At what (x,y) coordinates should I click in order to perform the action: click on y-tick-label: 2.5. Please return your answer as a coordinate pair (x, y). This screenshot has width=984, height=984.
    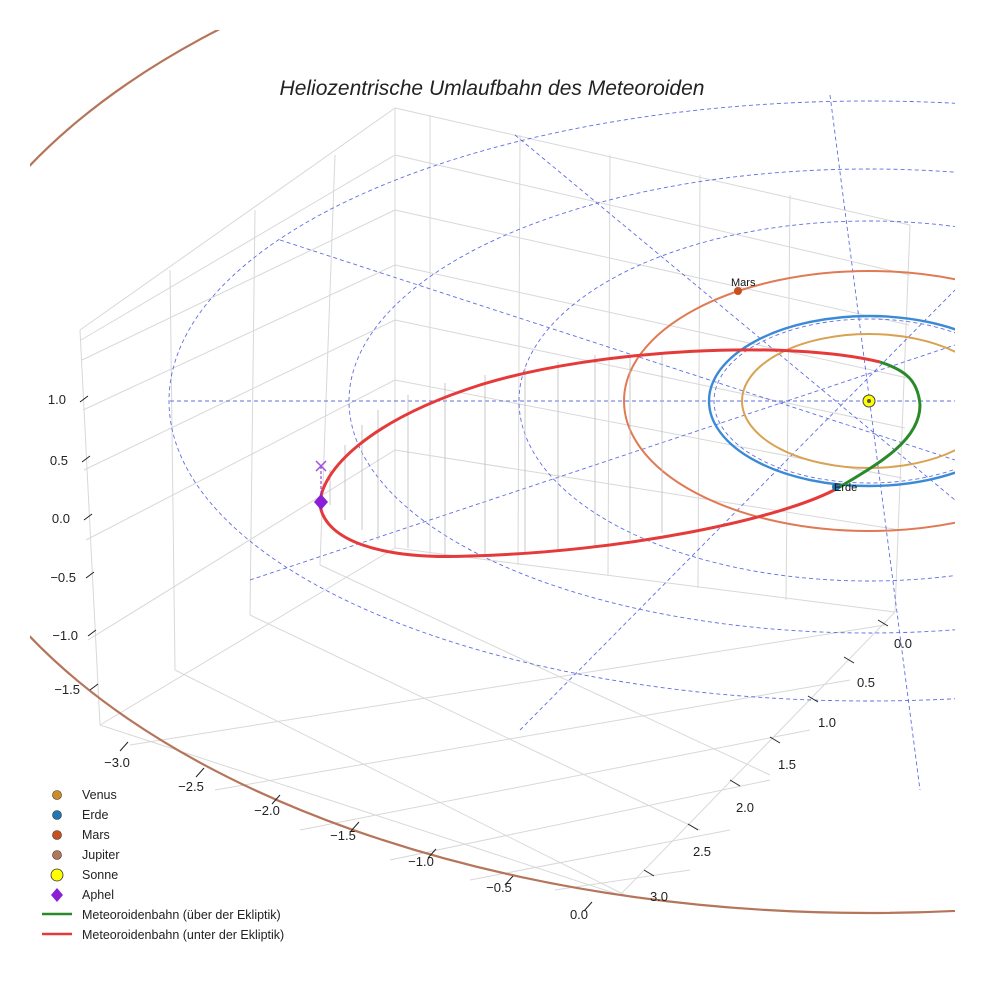
    Looking at the image, I should click on (702, 851).